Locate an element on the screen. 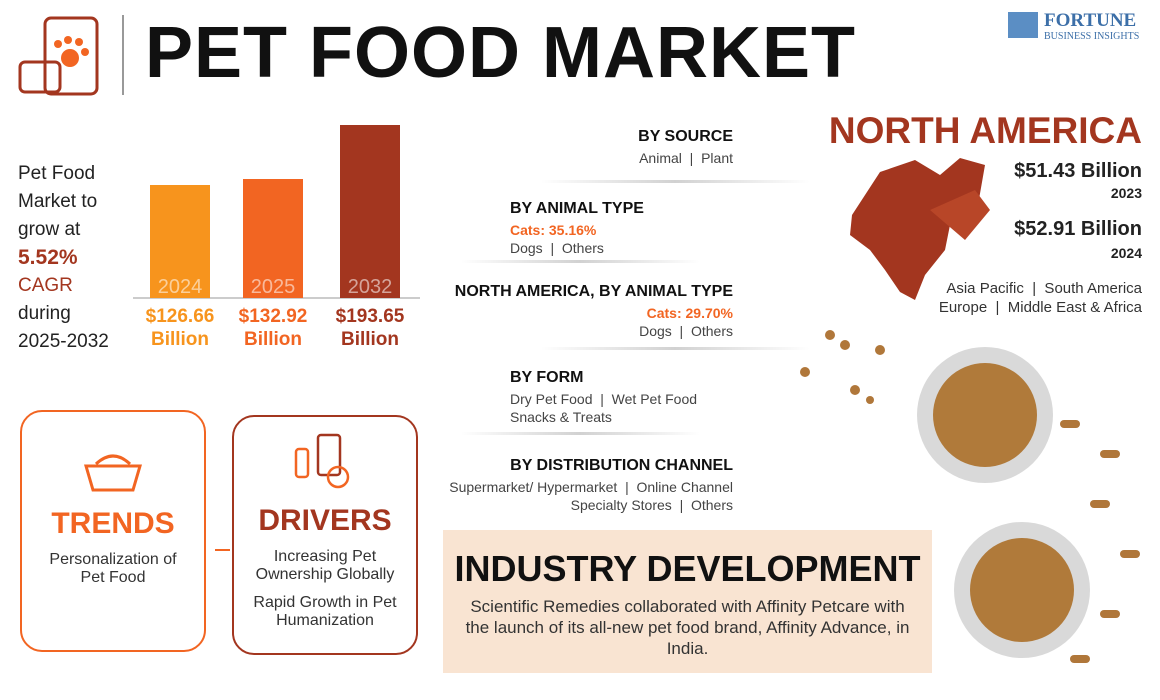 This screenshot has width=1160, height=700. segment-line: Animal | Plant is located at coordinates (686, 158).